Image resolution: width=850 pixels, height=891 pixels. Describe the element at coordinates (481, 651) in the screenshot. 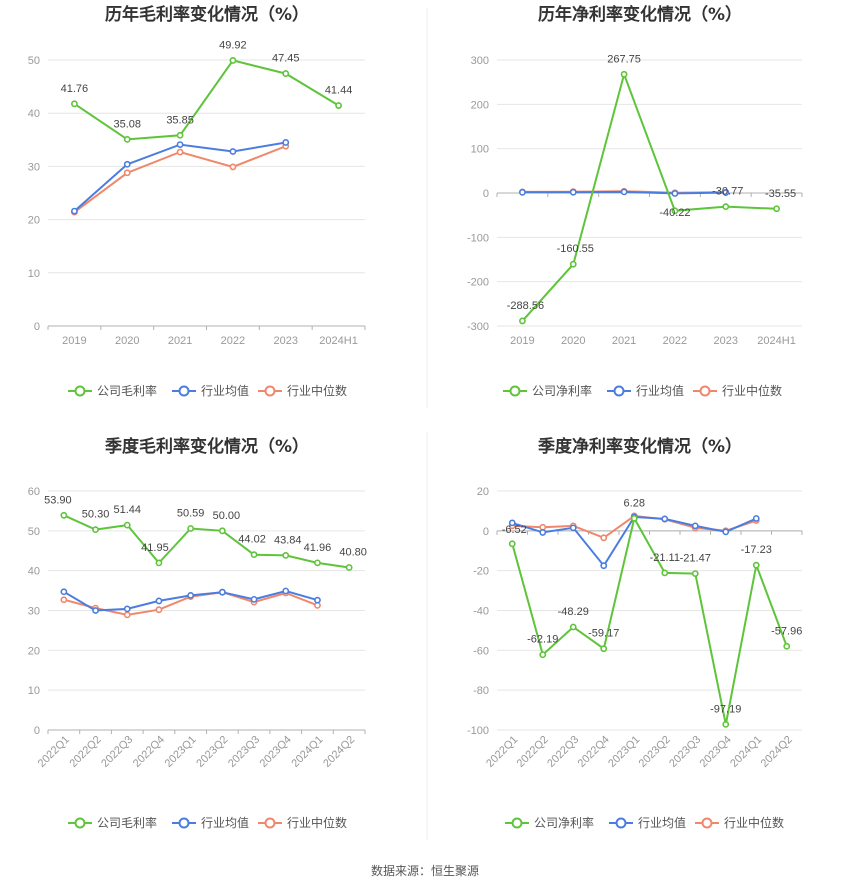

I see `y-tick-label: -60` at that location.